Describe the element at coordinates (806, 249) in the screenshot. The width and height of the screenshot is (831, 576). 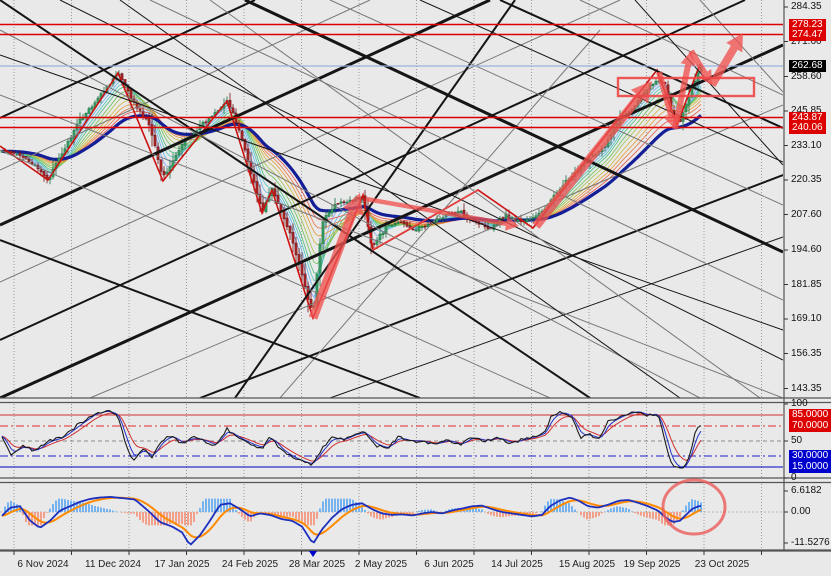
I see `price-tick-label: 194.60` at that location.